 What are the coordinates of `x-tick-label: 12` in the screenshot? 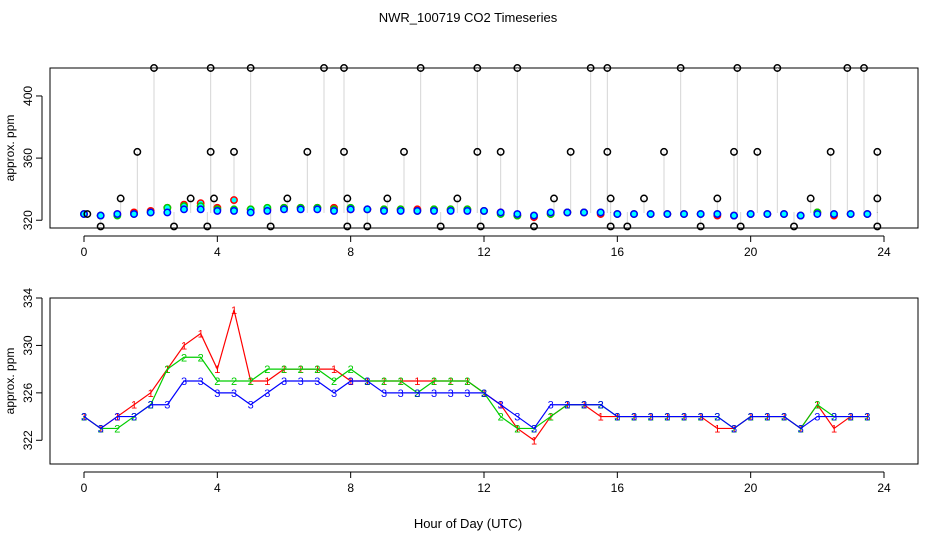 It's located at (484, 252).